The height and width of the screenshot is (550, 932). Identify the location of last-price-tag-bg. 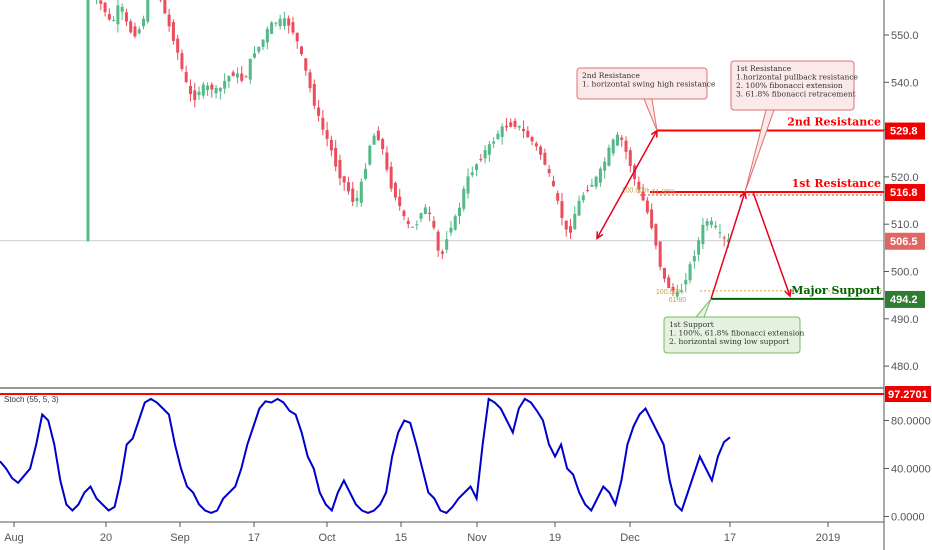
(905, 241).